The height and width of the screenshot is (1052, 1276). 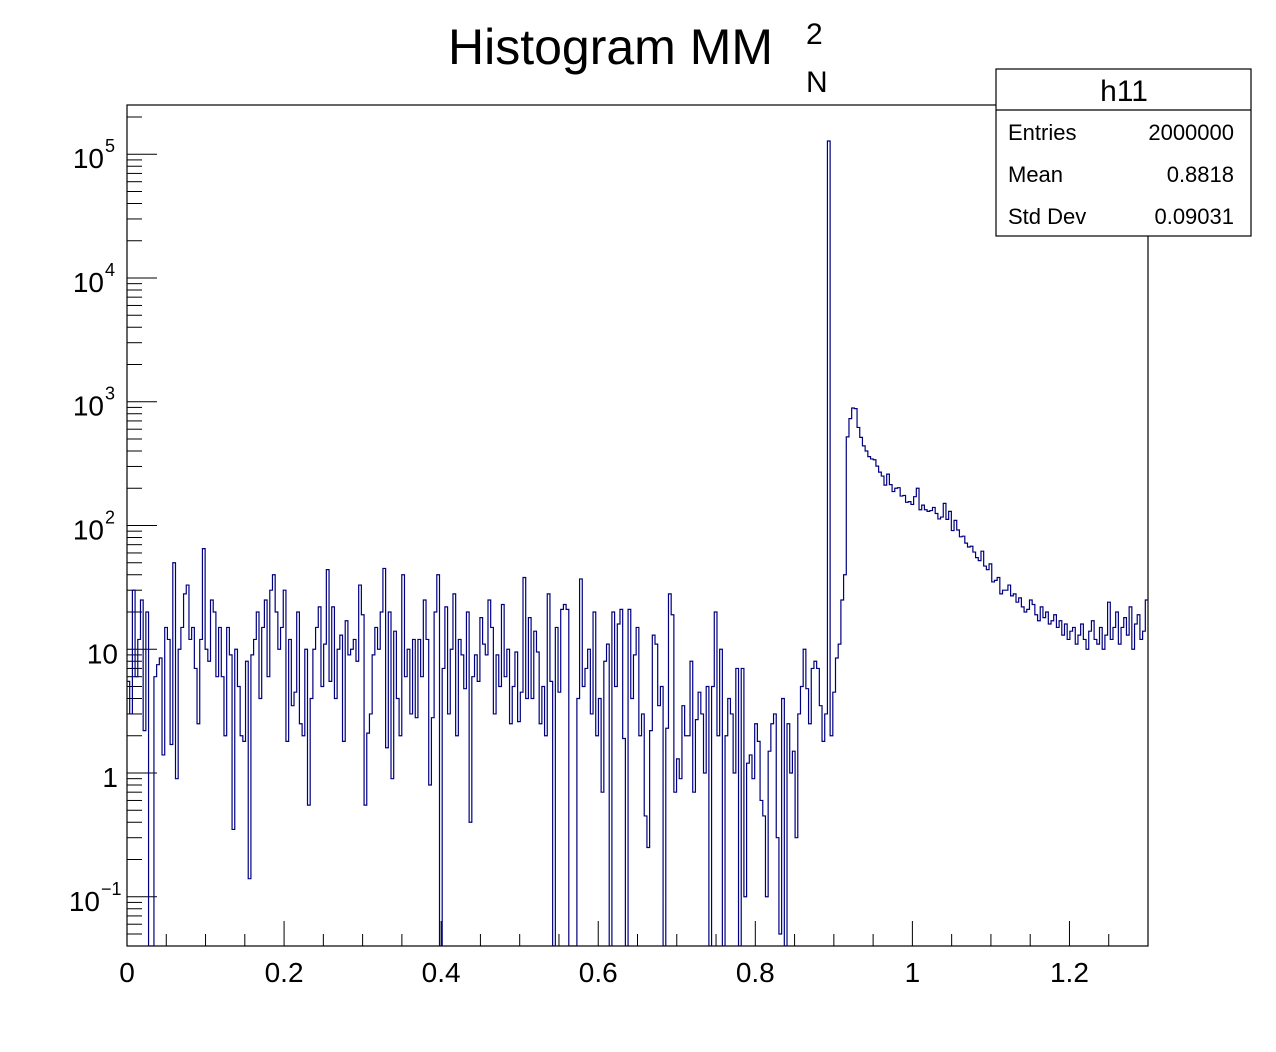 What do you see at coordinates (755, 972) in the screenshot?
I see `x-tick-label: 0.8` at bounding box center [755, 972].